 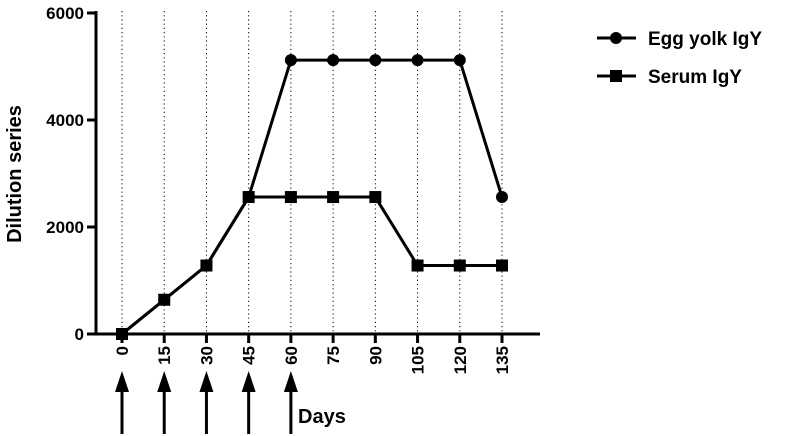 I want to click on x-tick-label: 135, so click(x=502, y=360).